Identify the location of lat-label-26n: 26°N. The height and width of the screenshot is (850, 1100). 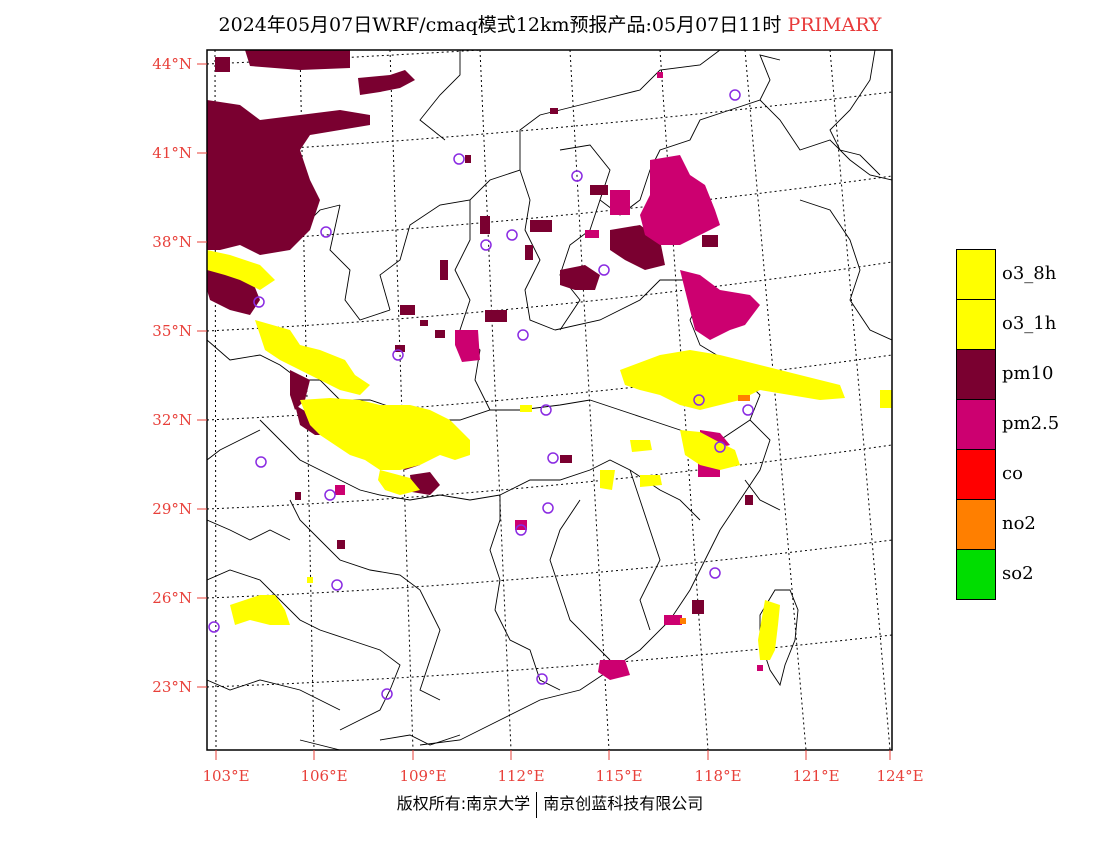
(172, 598).